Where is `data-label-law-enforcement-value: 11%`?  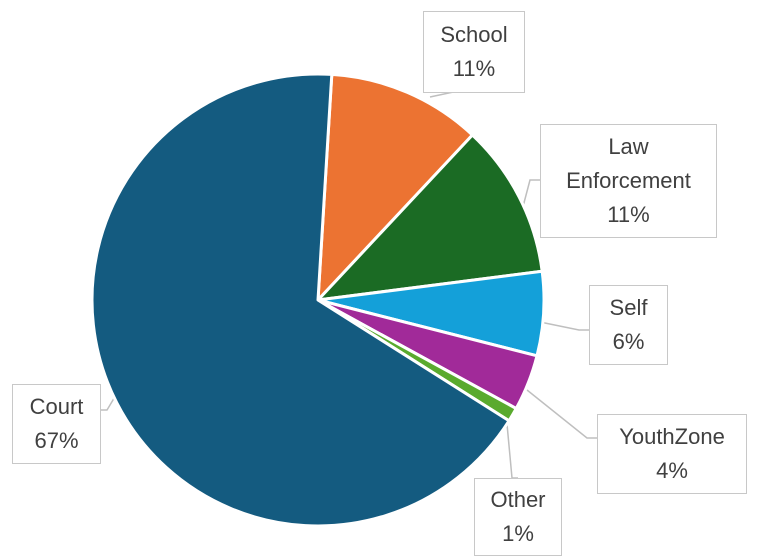
data-label-law-enforcement-value: 11% is located at coordinates (628, 214).